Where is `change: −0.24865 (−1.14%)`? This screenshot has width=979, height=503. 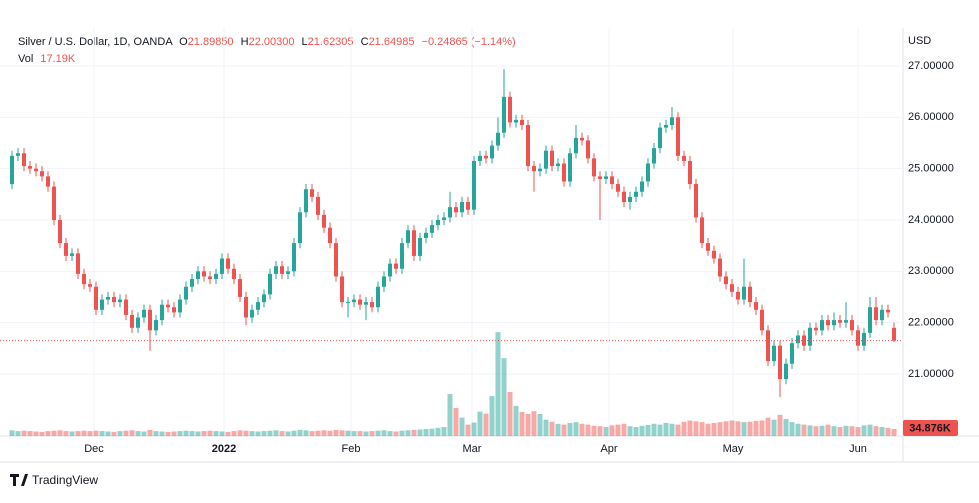
change: −0.24865 (−1.14%) is located at coordinates (469, 42).